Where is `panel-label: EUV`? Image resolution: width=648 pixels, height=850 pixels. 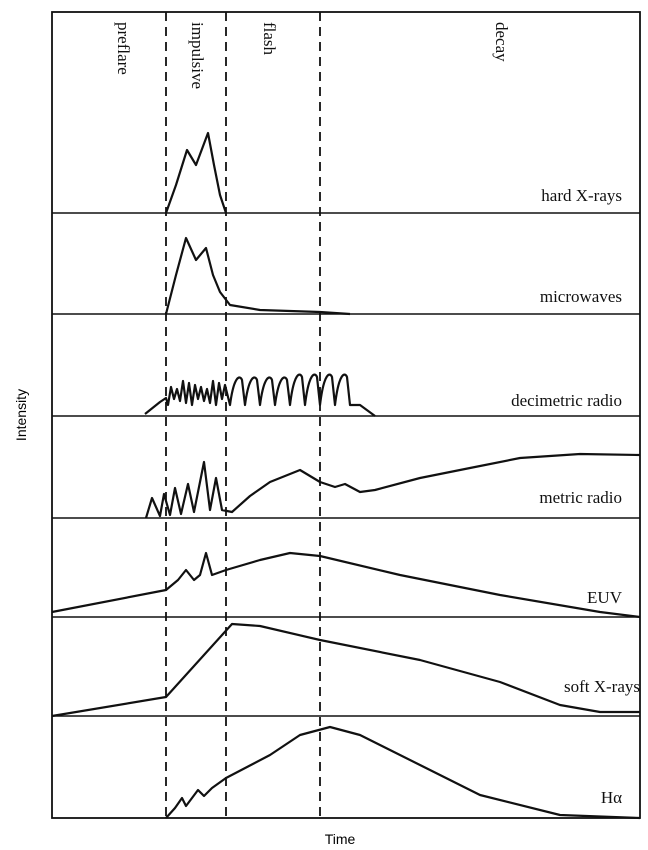
panel-label: EUV is located at coordinates (605, 597).